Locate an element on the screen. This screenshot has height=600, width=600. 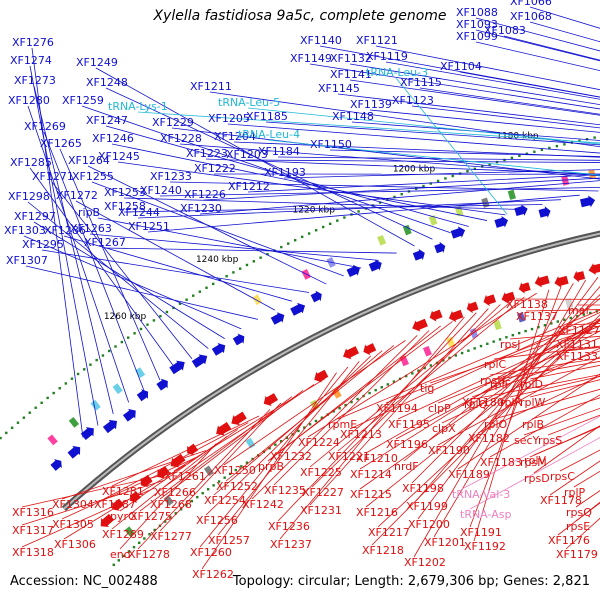
forward-gene-label: XF1204 is located at coordinates (235, 136).